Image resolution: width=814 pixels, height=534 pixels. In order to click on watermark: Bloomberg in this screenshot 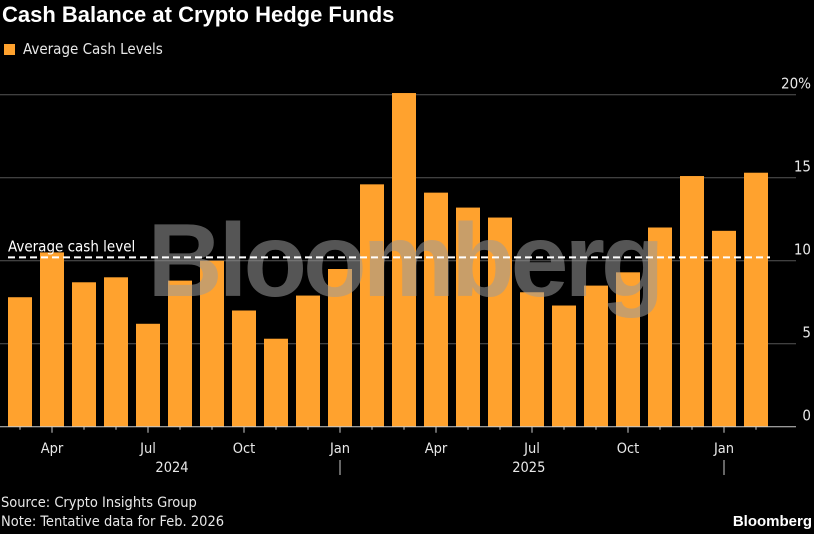, I will do `click(404, 261)`.